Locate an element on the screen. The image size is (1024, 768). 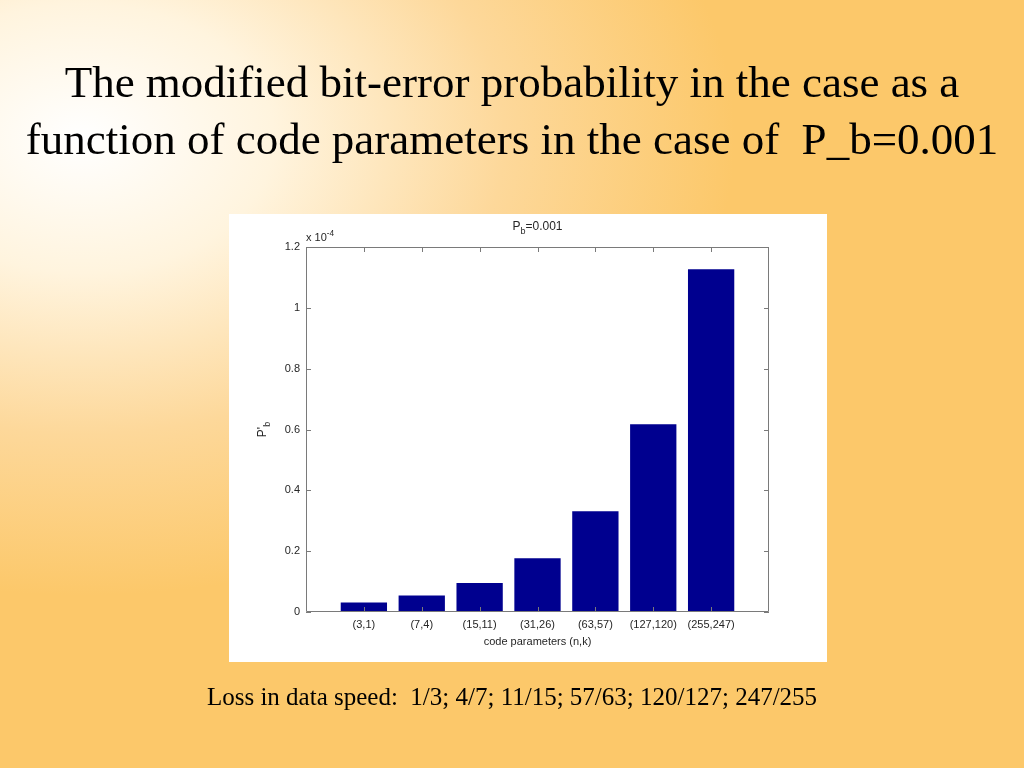
x-tick-label: (15,11) is located at coordinates (479, 623).